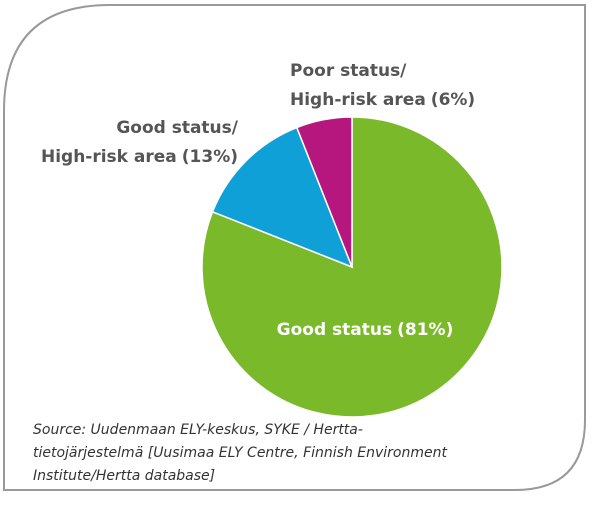 The image size is (593, 518). What do you see at coordinates (382, 85) in the screenshot?
I see `slice-label: Poor status/High-risk area (6%)` at bounding box center [382, 85].